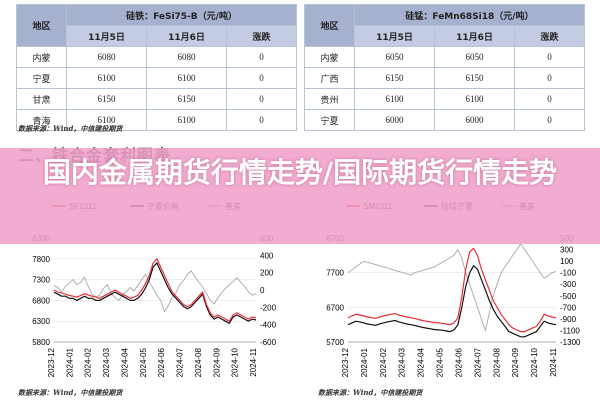 The image size is (600, 400). Describe the element at coordinates (335, 273) in the screenshot. I see `y-left-tick-label: 7700` at that location.